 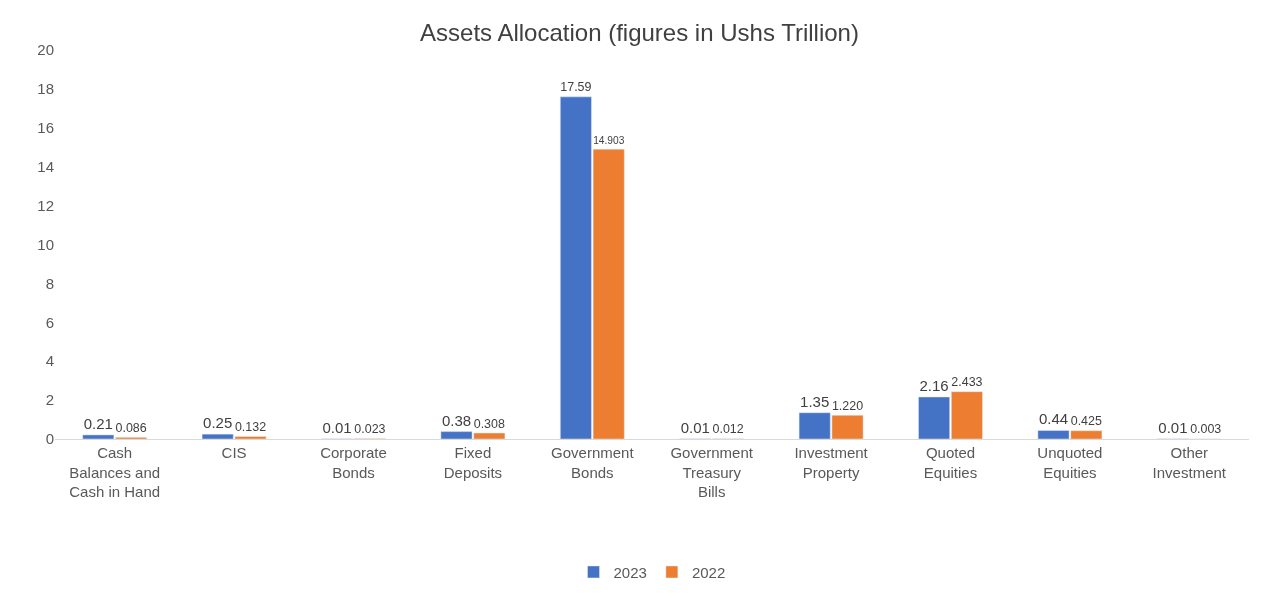 What do you see at coordinates (45, 166) in the screenshot?
I see `y-tick-label: 14` at bounding box center [45, 166].